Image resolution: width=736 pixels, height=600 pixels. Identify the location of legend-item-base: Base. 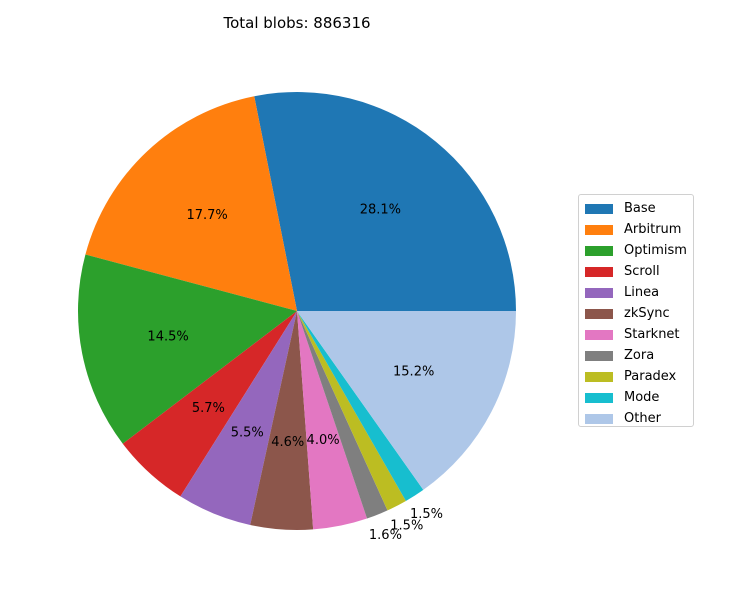
(639, 208).